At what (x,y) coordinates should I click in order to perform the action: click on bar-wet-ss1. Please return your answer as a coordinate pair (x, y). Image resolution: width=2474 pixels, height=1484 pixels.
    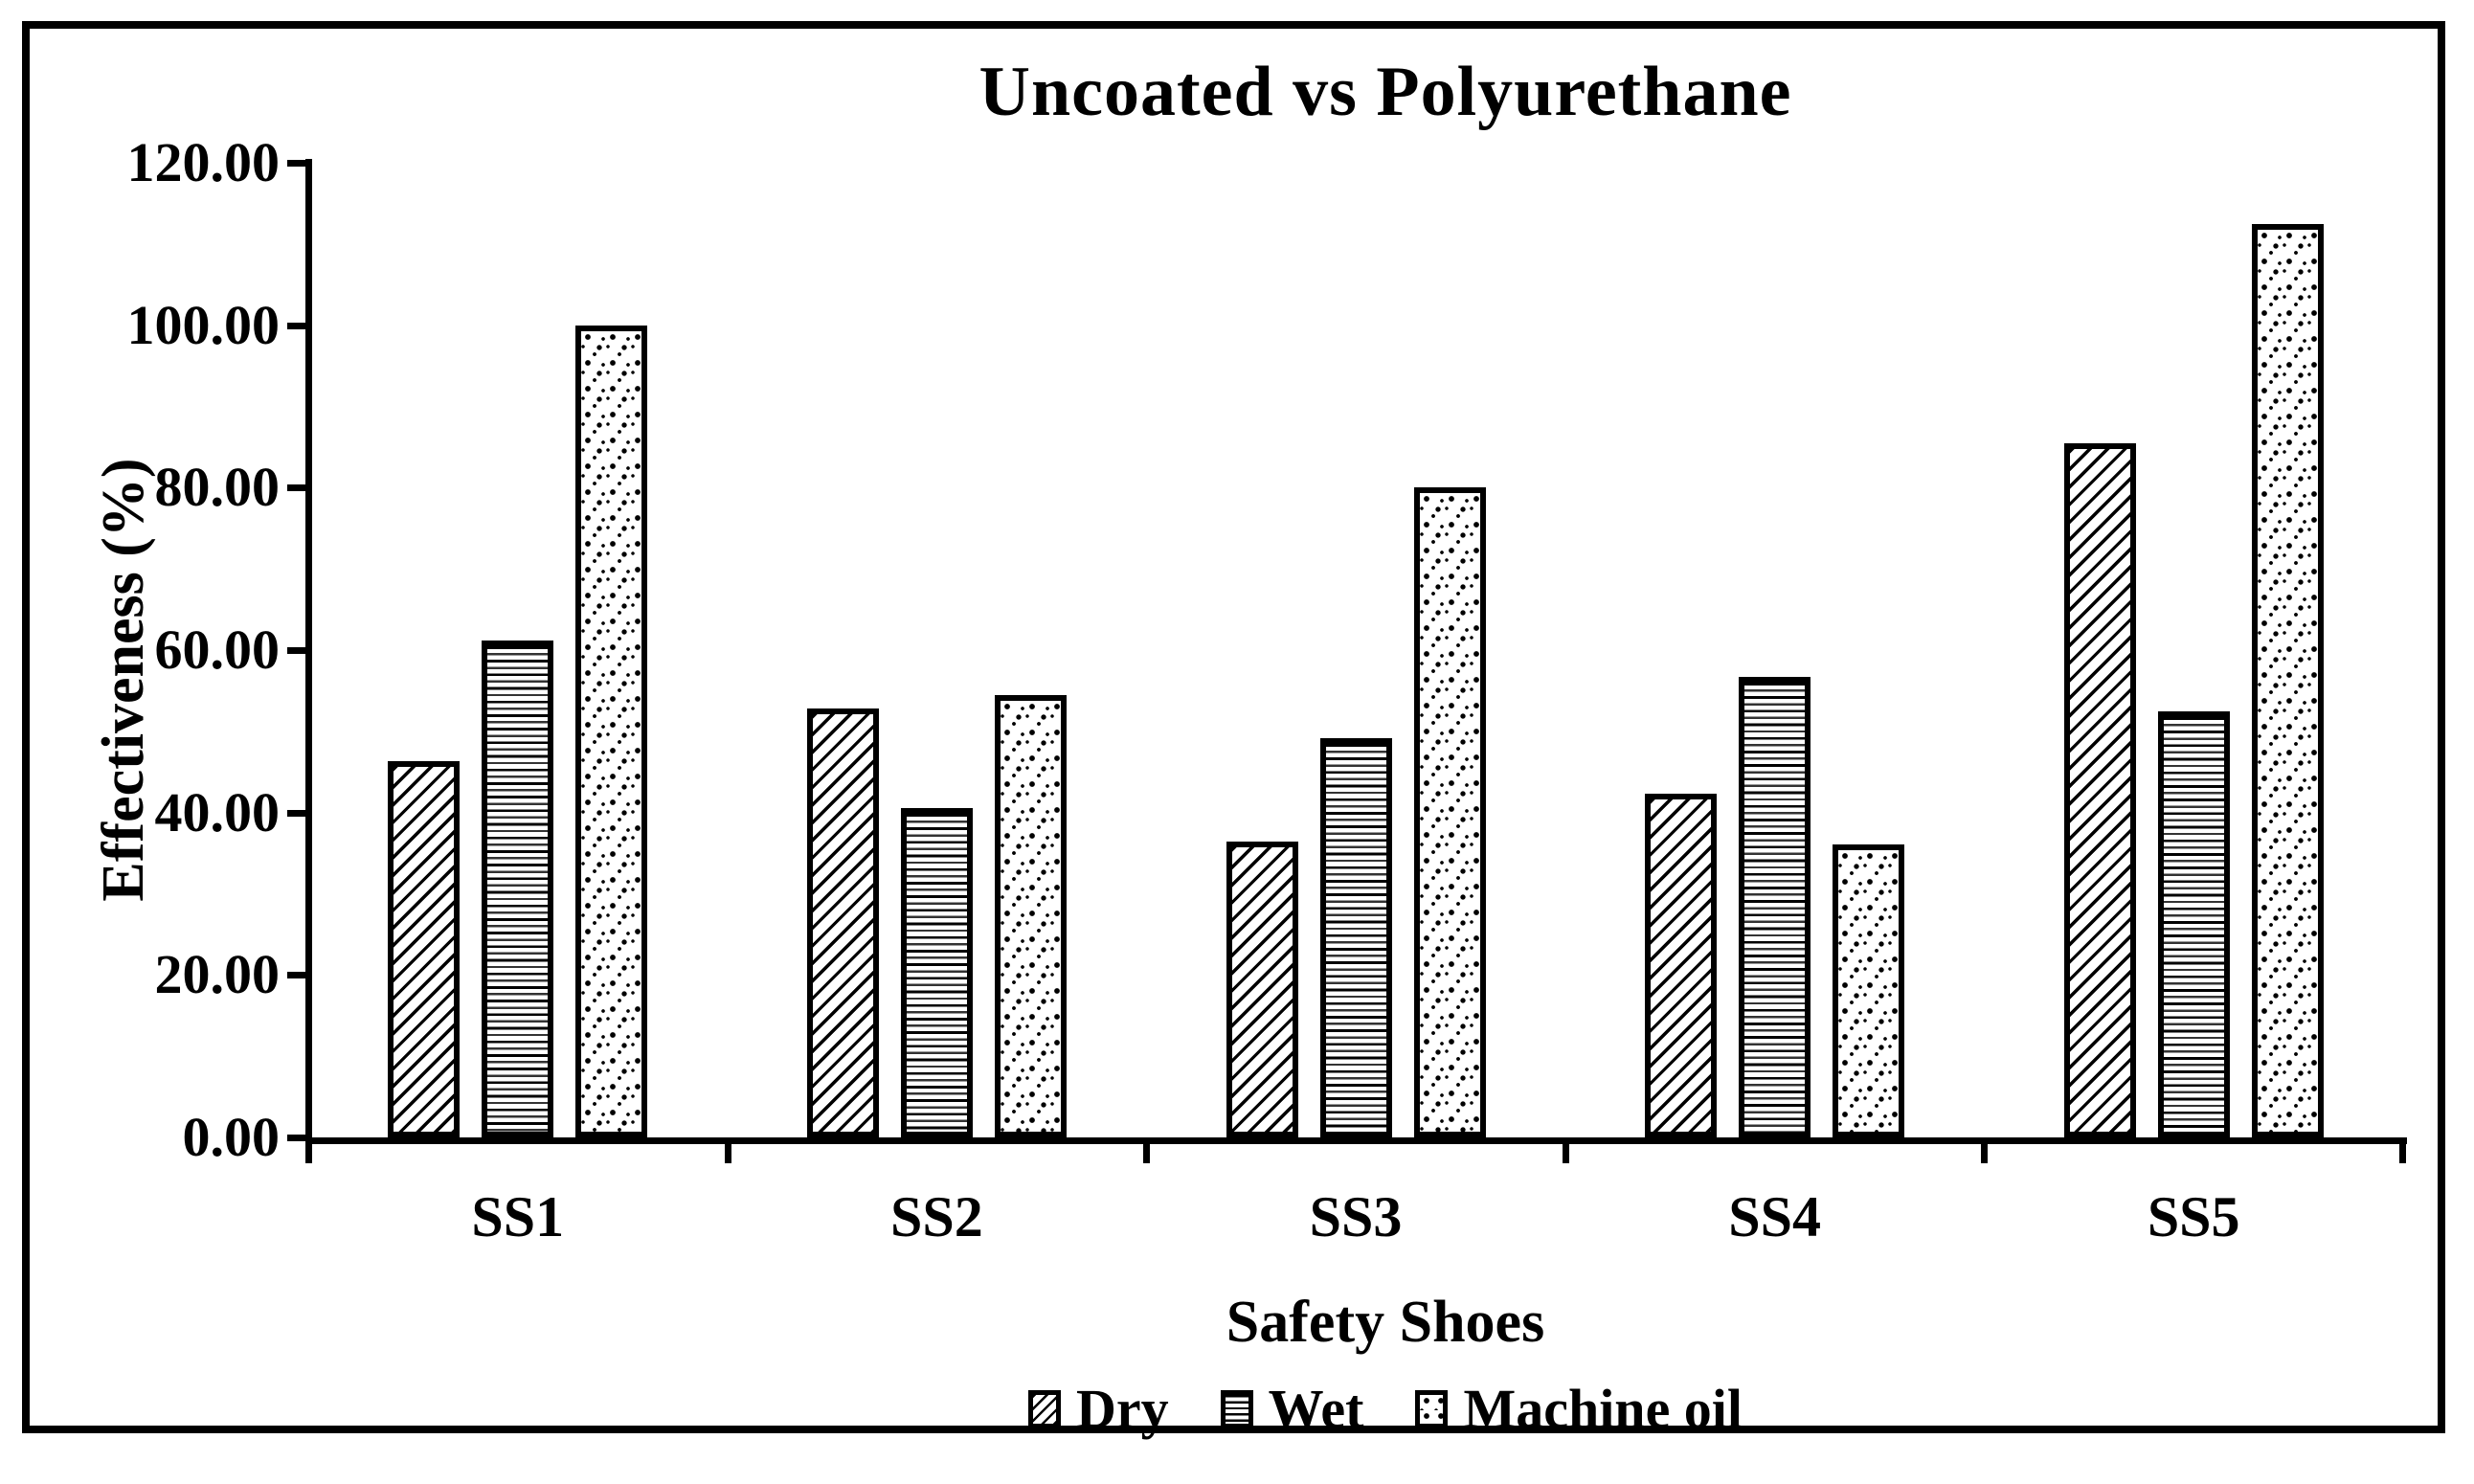
    Looking at the image, I should click on (518, 888).